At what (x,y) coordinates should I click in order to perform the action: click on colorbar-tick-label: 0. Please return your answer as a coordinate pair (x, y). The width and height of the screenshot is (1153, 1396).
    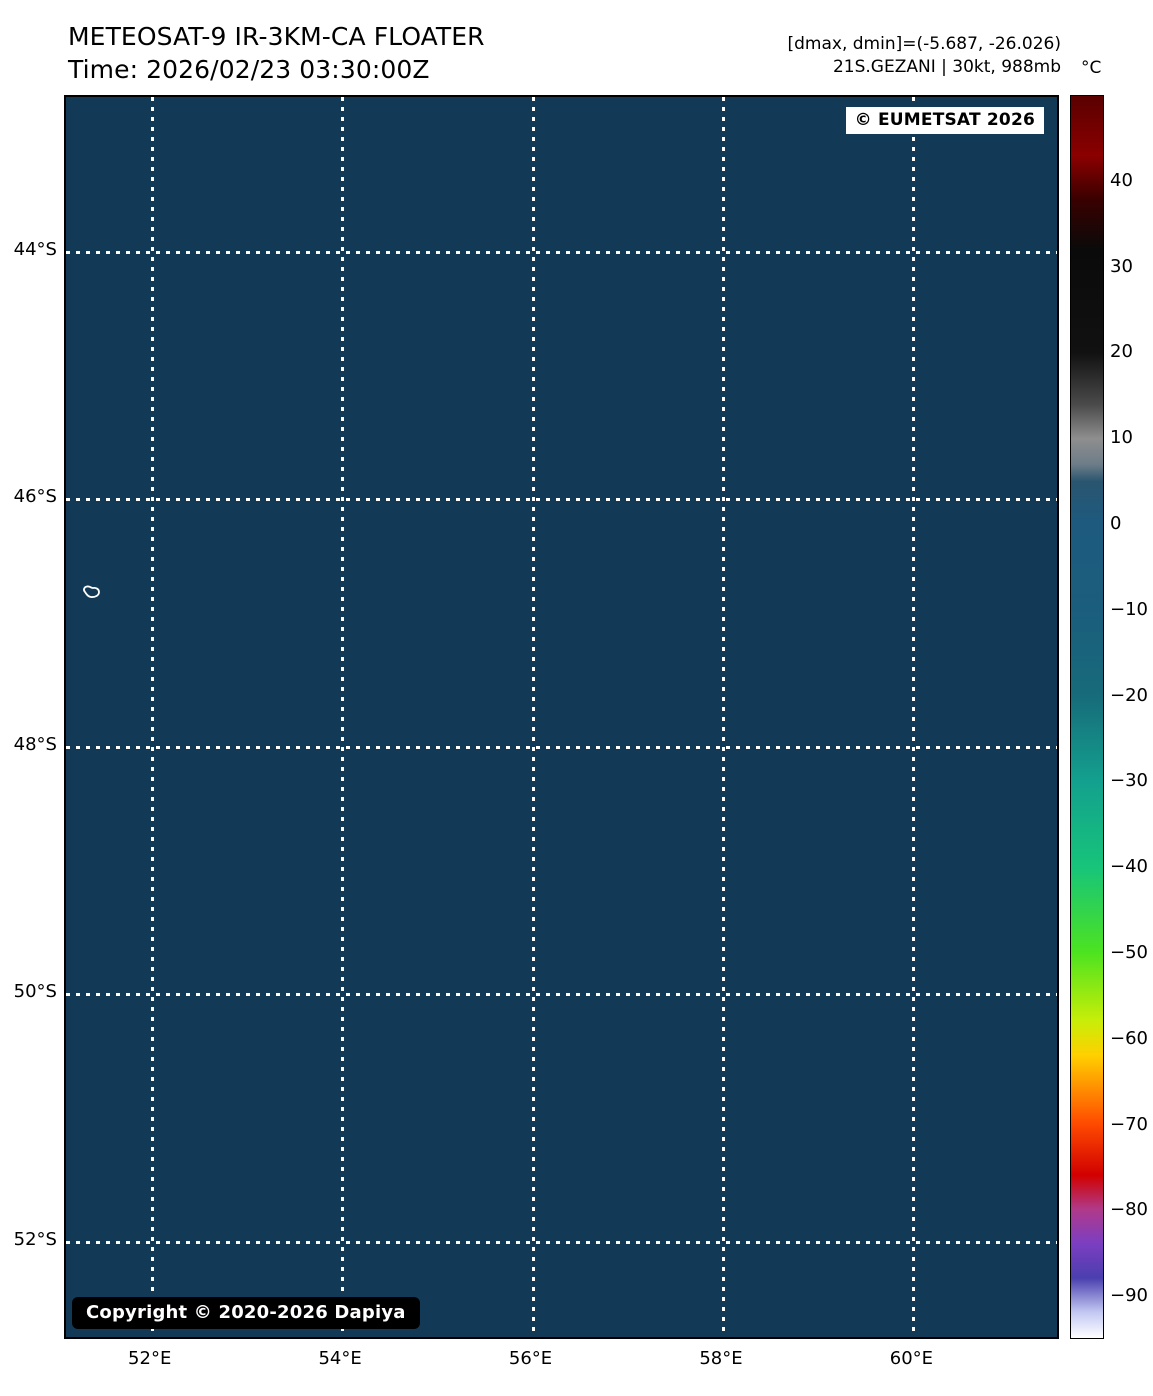
    Looking at the image, I should click on (1116, 523).